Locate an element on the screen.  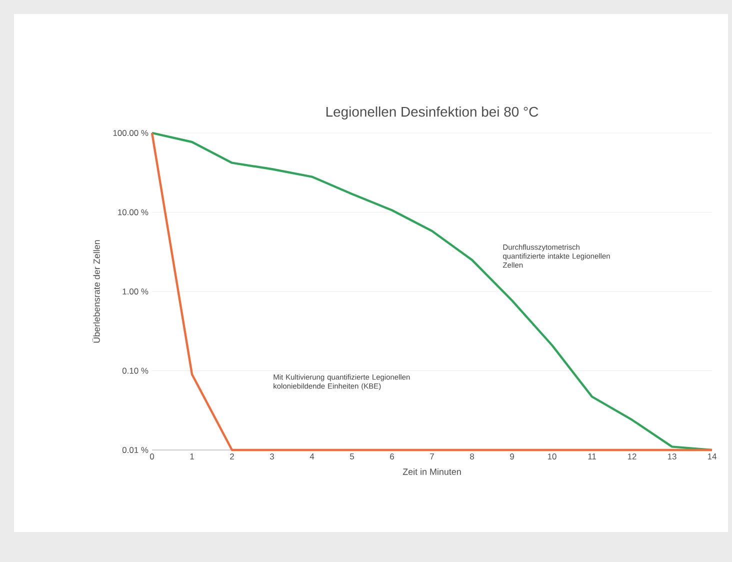
x-tick-label: 3 is located at coordinates (272, 457).